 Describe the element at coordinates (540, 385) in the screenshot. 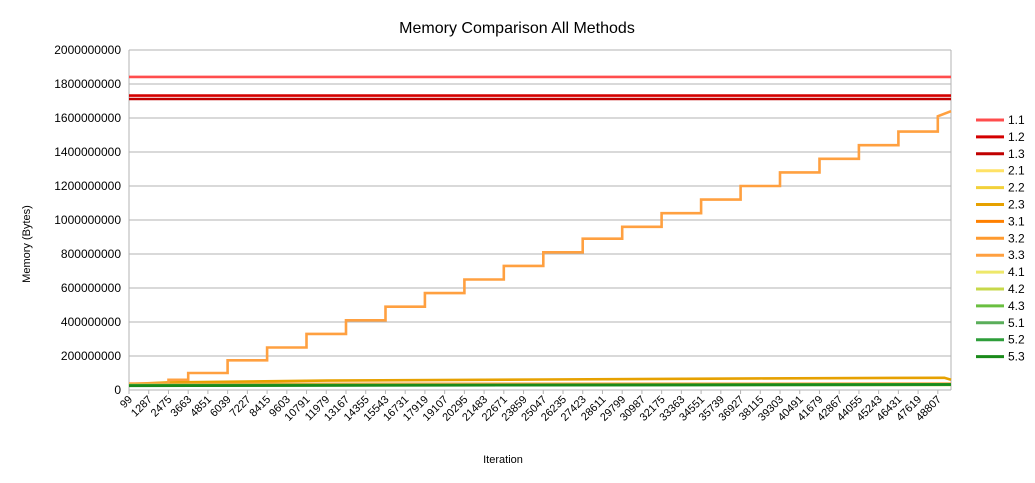

I see `series-line-5.3` at that location.